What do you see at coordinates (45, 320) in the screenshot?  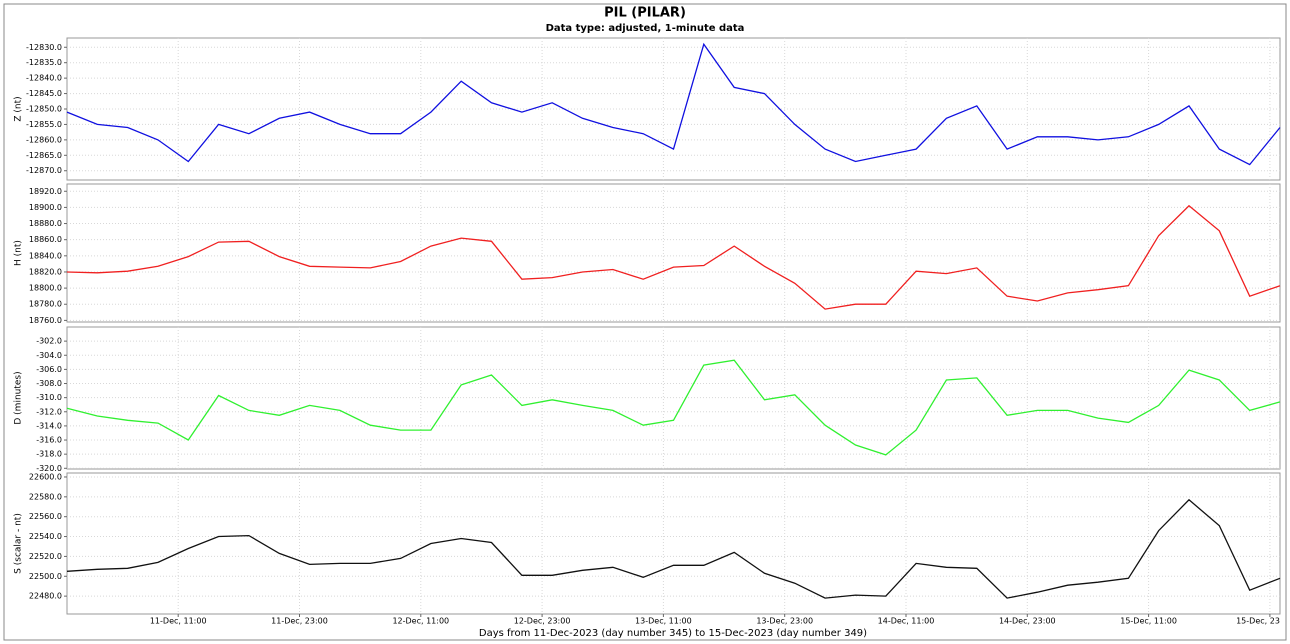 I see `y-tick-label: 18760.0` at bounding box center [45, 320].